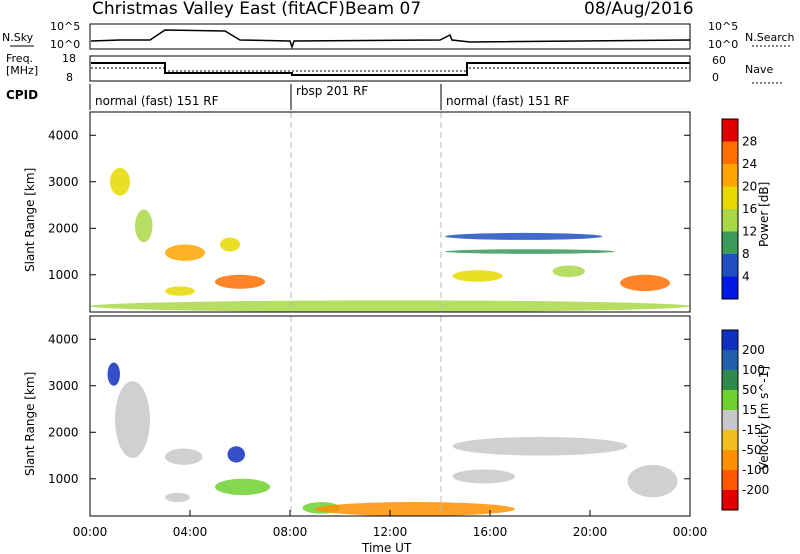 The height and width of the screenshot is (554, 800). What do you see at coordinates (386, 547) in the screenshot?
I see `x-axis-title: Time UT` at bounding box center [386, 547].